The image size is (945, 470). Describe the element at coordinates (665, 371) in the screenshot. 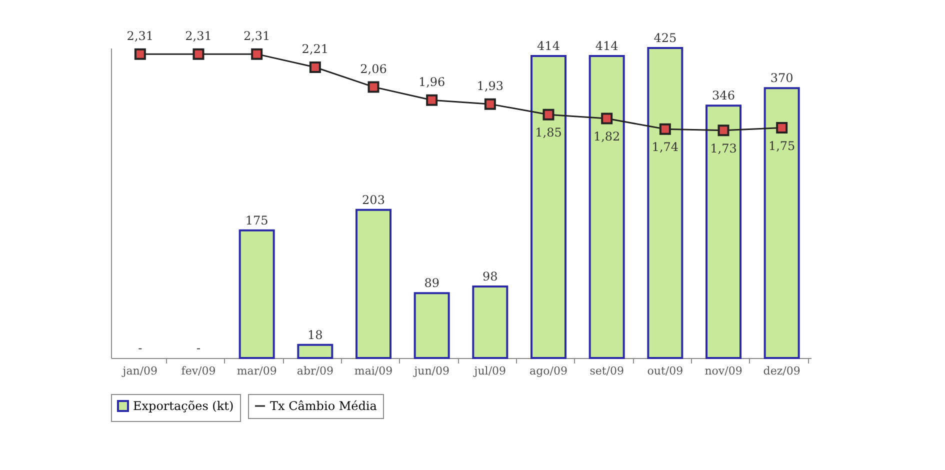

I see `x-tick-label: out/09` at that location.